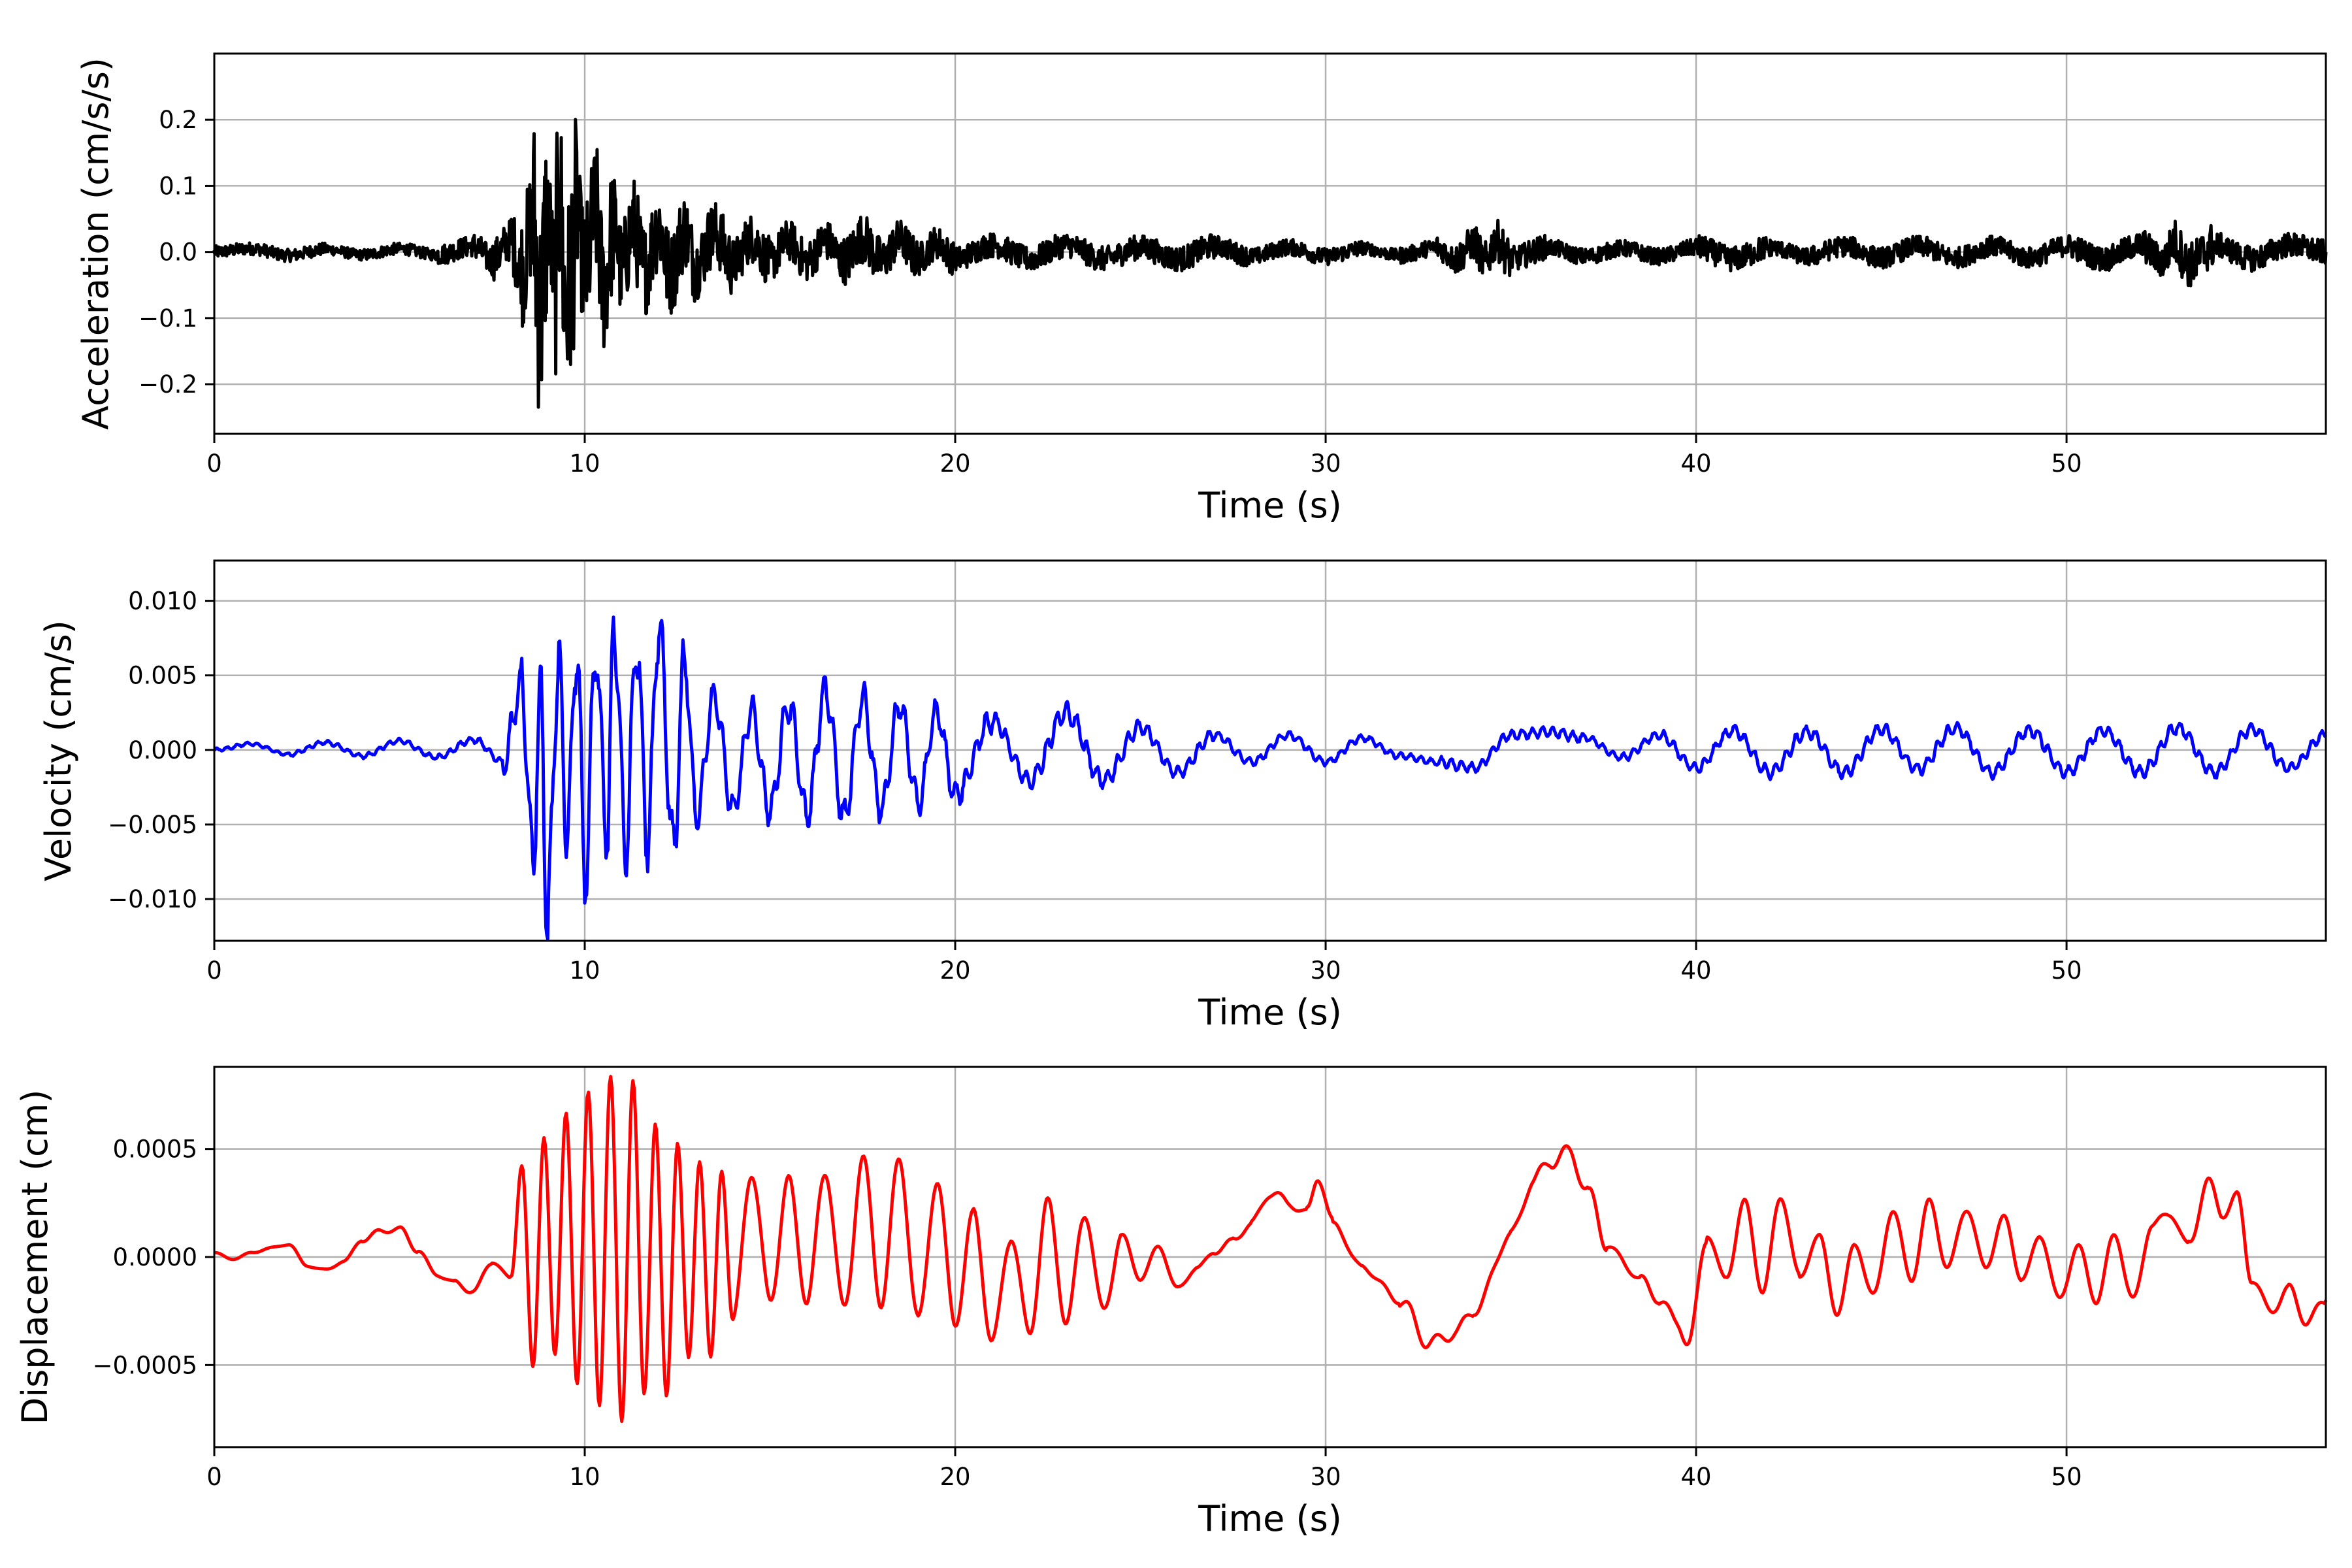  What do you see at coordinates (35, 1257) in the screenshot?
I see `displacement-y-axis-label: Displacement (cm)` at bounding box center [35, 1257].